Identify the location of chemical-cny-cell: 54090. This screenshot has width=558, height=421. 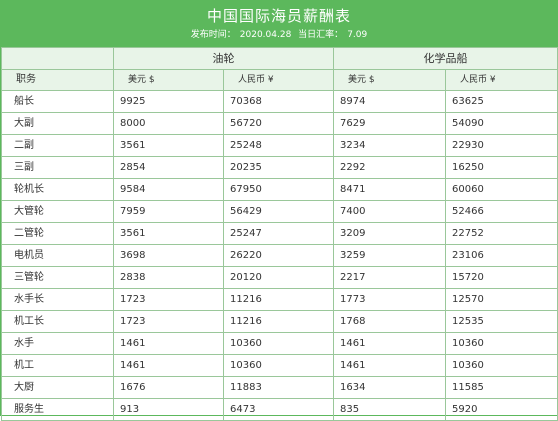
(501, 123).